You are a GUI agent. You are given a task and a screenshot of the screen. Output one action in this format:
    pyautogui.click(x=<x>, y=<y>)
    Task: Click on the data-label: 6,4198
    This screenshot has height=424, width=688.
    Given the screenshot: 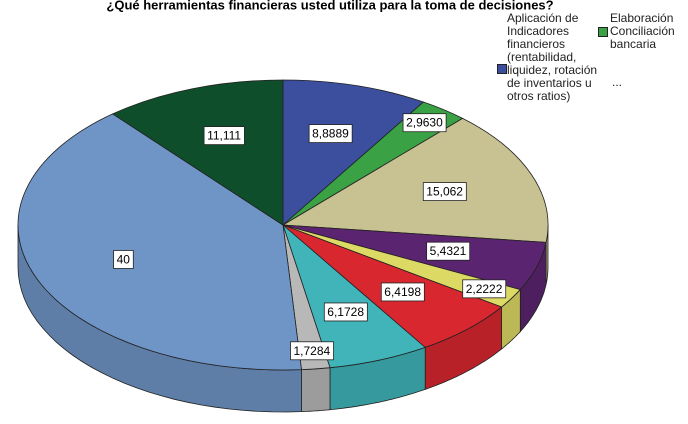 What is the action you would take?
    pyautogui.click(x=402, y=292)
    